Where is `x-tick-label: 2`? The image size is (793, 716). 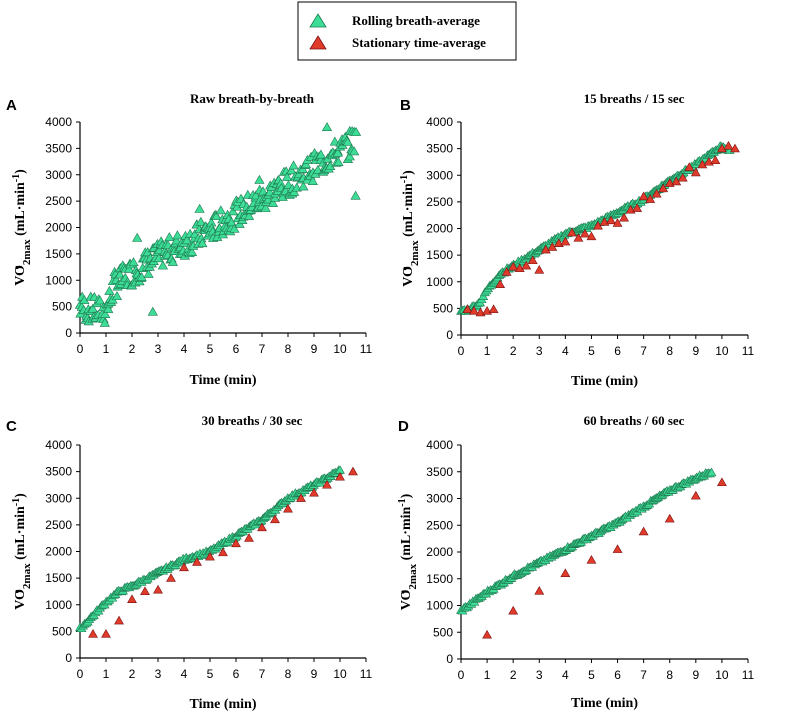
x-tick-label: 2 is located at coordinates (132, 349).